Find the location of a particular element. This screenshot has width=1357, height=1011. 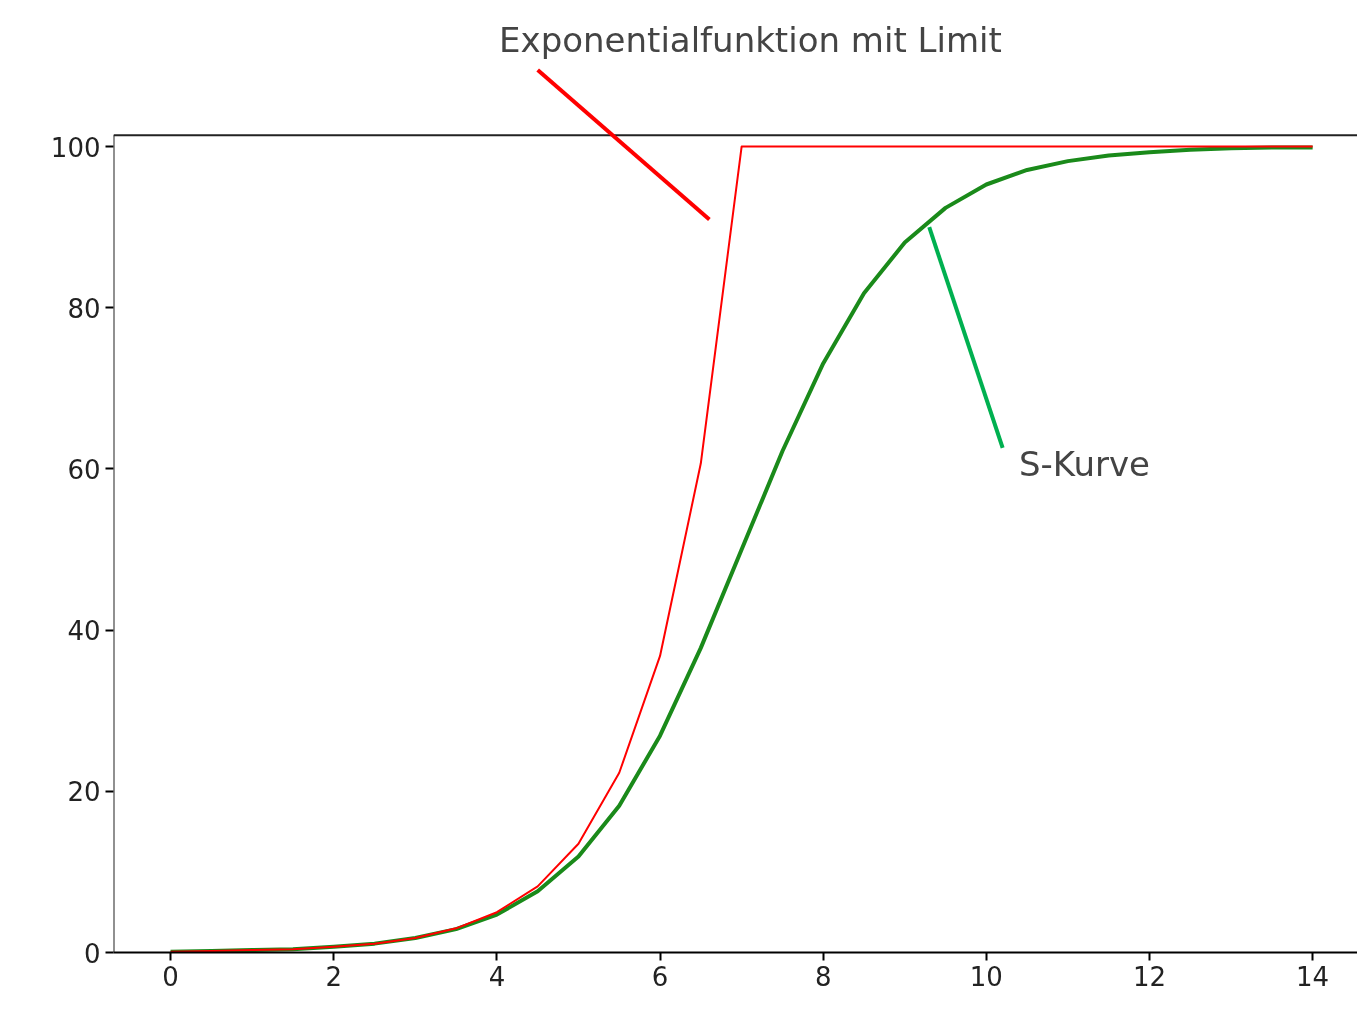

y-tick-label: 0 is located at coordinates (92, 953).